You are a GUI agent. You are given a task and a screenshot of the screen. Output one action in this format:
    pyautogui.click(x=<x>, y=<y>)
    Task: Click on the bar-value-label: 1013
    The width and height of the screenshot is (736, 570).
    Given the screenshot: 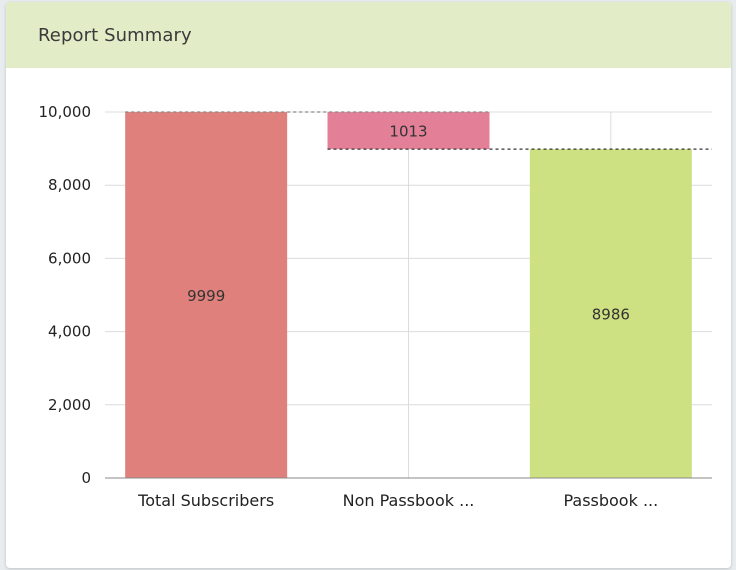 What is the action you would take?
    pyautogui.click(x=408, y=132)
    